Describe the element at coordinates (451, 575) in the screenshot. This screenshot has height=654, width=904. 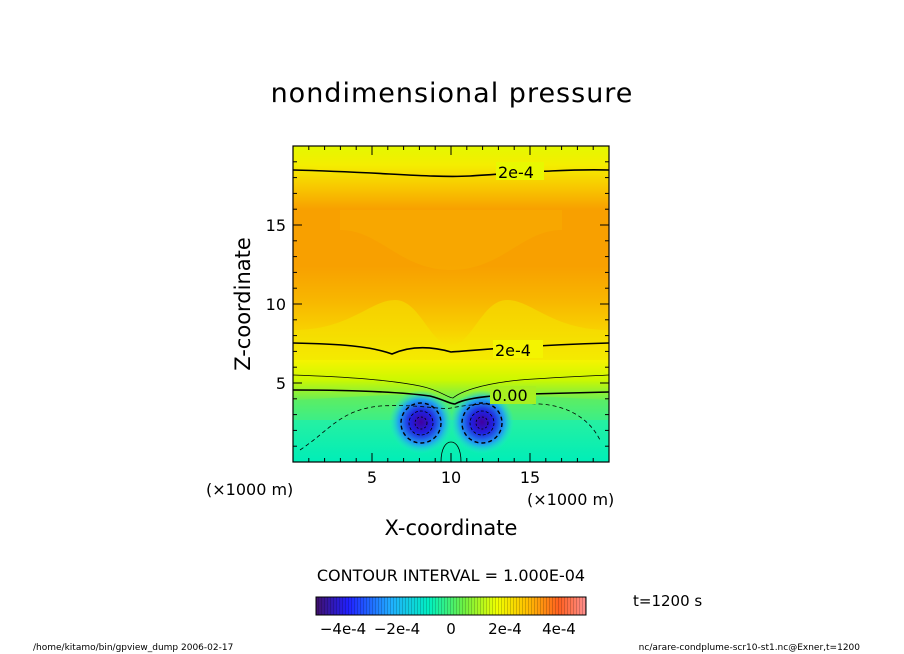
I see `contour-interval: CONTOUR INTERVAL = 1.000E-04` at that location.